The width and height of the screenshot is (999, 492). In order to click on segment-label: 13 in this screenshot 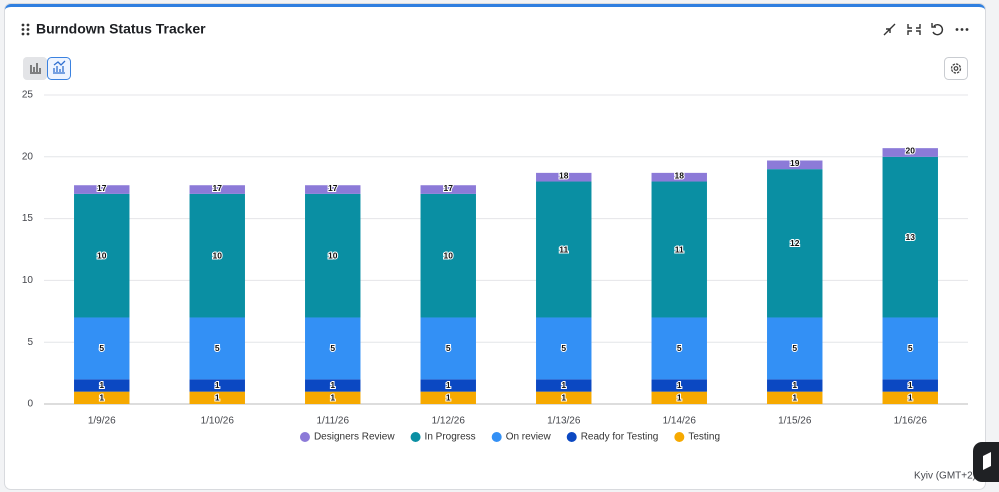, I will do `click(911, 237)`.